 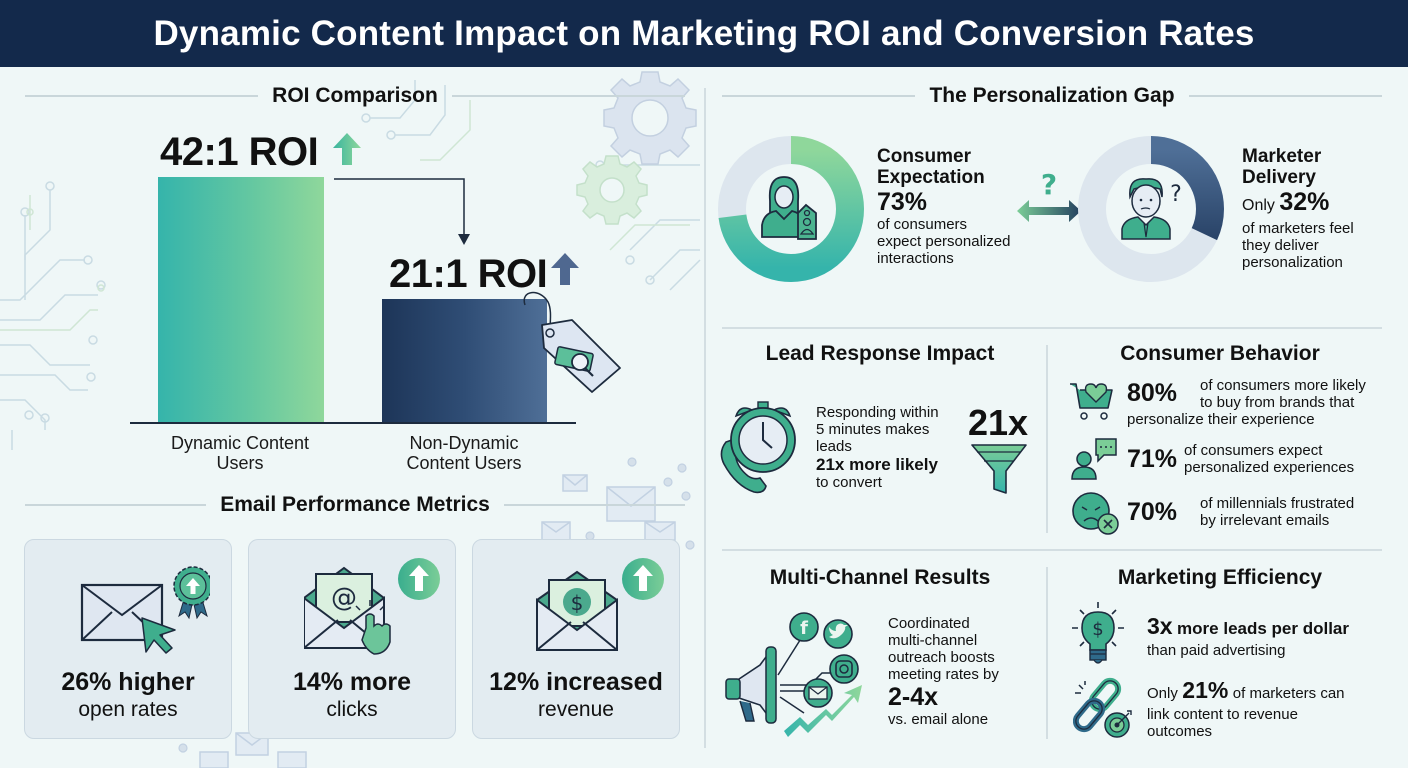 I want to click on metric-label: revenue, so click(x=576, y=709).